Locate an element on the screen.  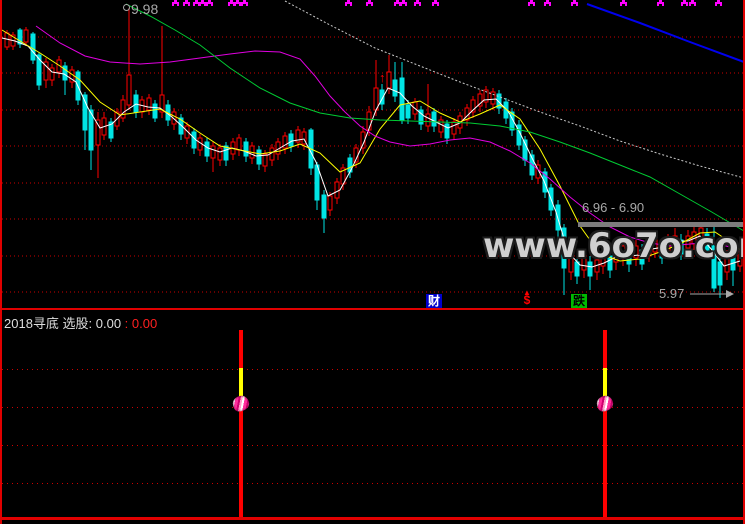
signal-red-line is located at coordinates (241, 423).